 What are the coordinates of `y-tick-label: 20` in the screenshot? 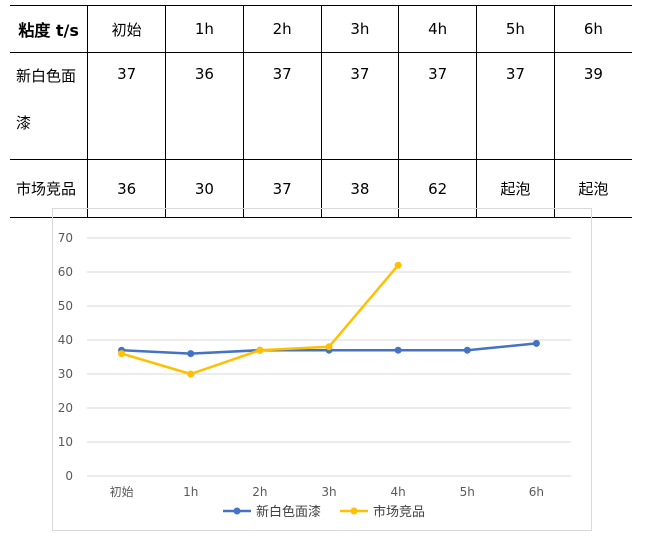 It's located at (65, 408).